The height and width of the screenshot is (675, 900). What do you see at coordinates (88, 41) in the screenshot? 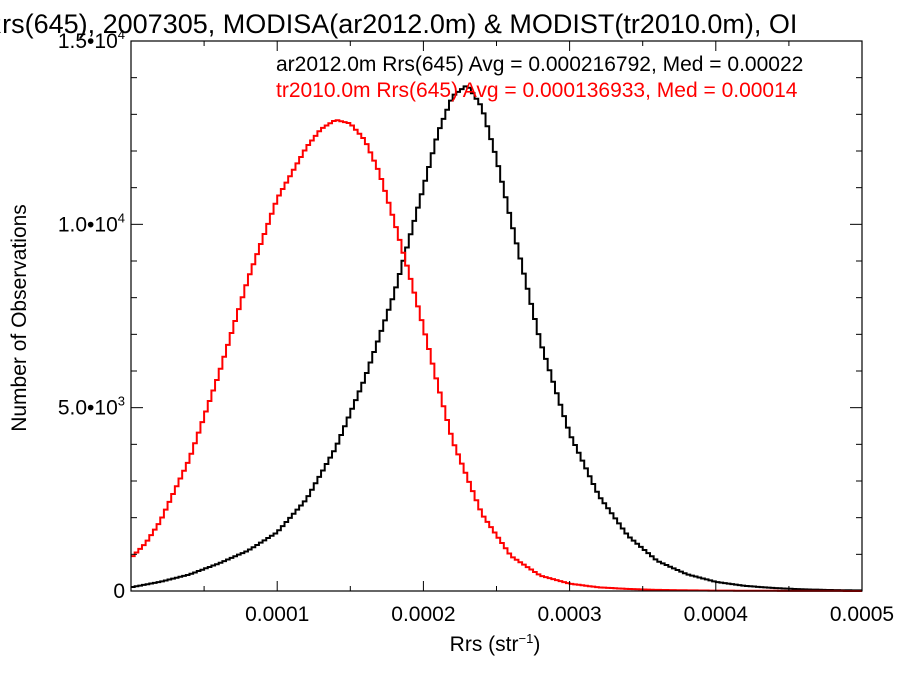
I see `y-tick-label-base: 1.5•10` at bounding box center [88, 41].